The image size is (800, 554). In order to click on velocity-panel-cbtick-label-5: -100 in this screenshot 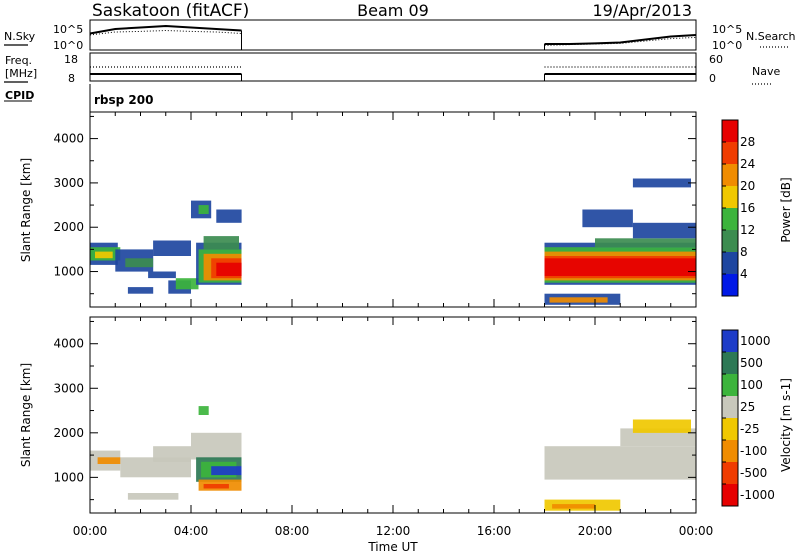, I will do `click(753, 451)`.